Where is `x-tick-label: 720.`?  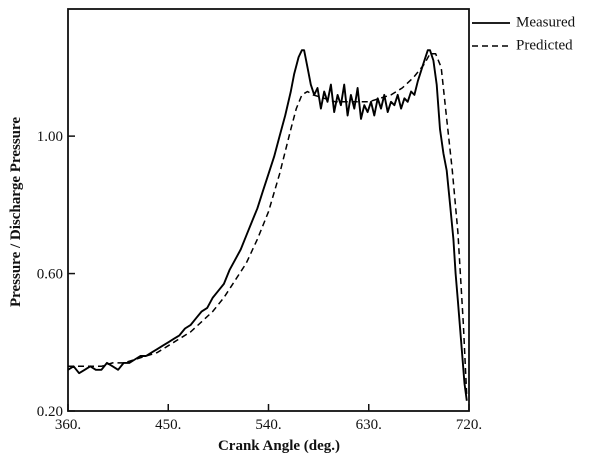 x-tick-label: 720. is located at coordinates (469, 425).